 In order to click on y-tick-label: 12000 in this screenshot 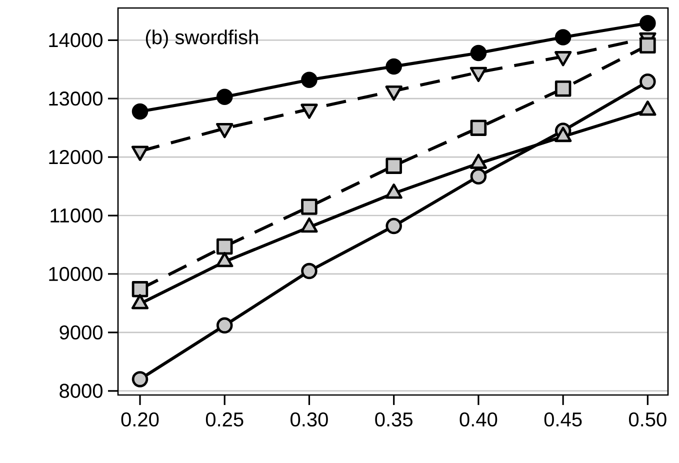, I will do `click(75, 157)`.